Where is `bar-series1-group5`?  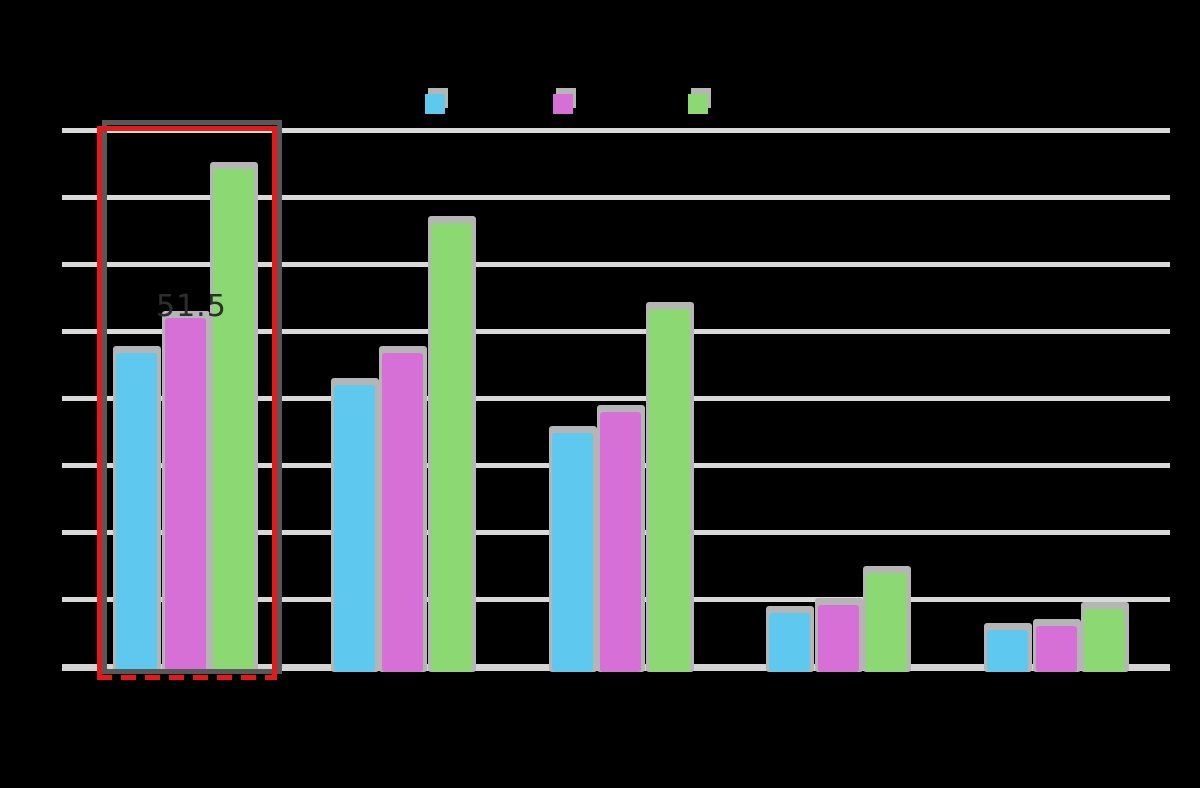
bar-series1-group5 is located at coordinates (1007, 651).